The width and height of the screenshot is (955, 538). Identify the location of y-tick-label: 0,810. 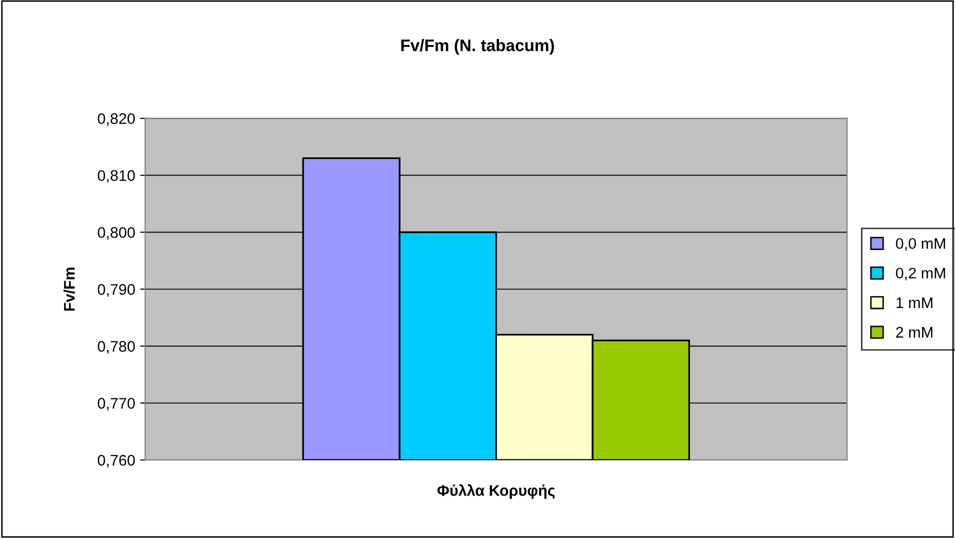
(116, 176).